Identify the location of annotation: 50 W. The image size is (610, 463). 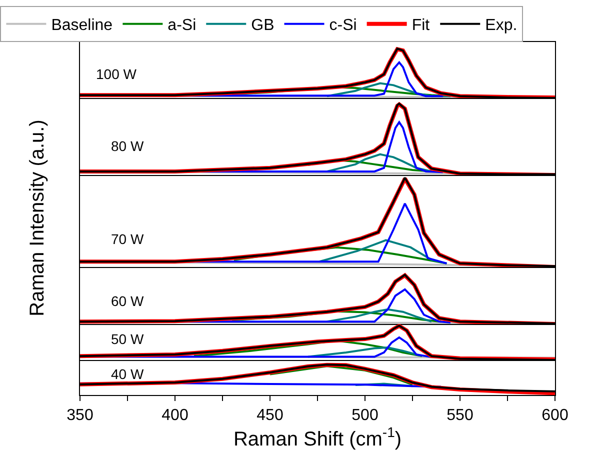
(127, 338).